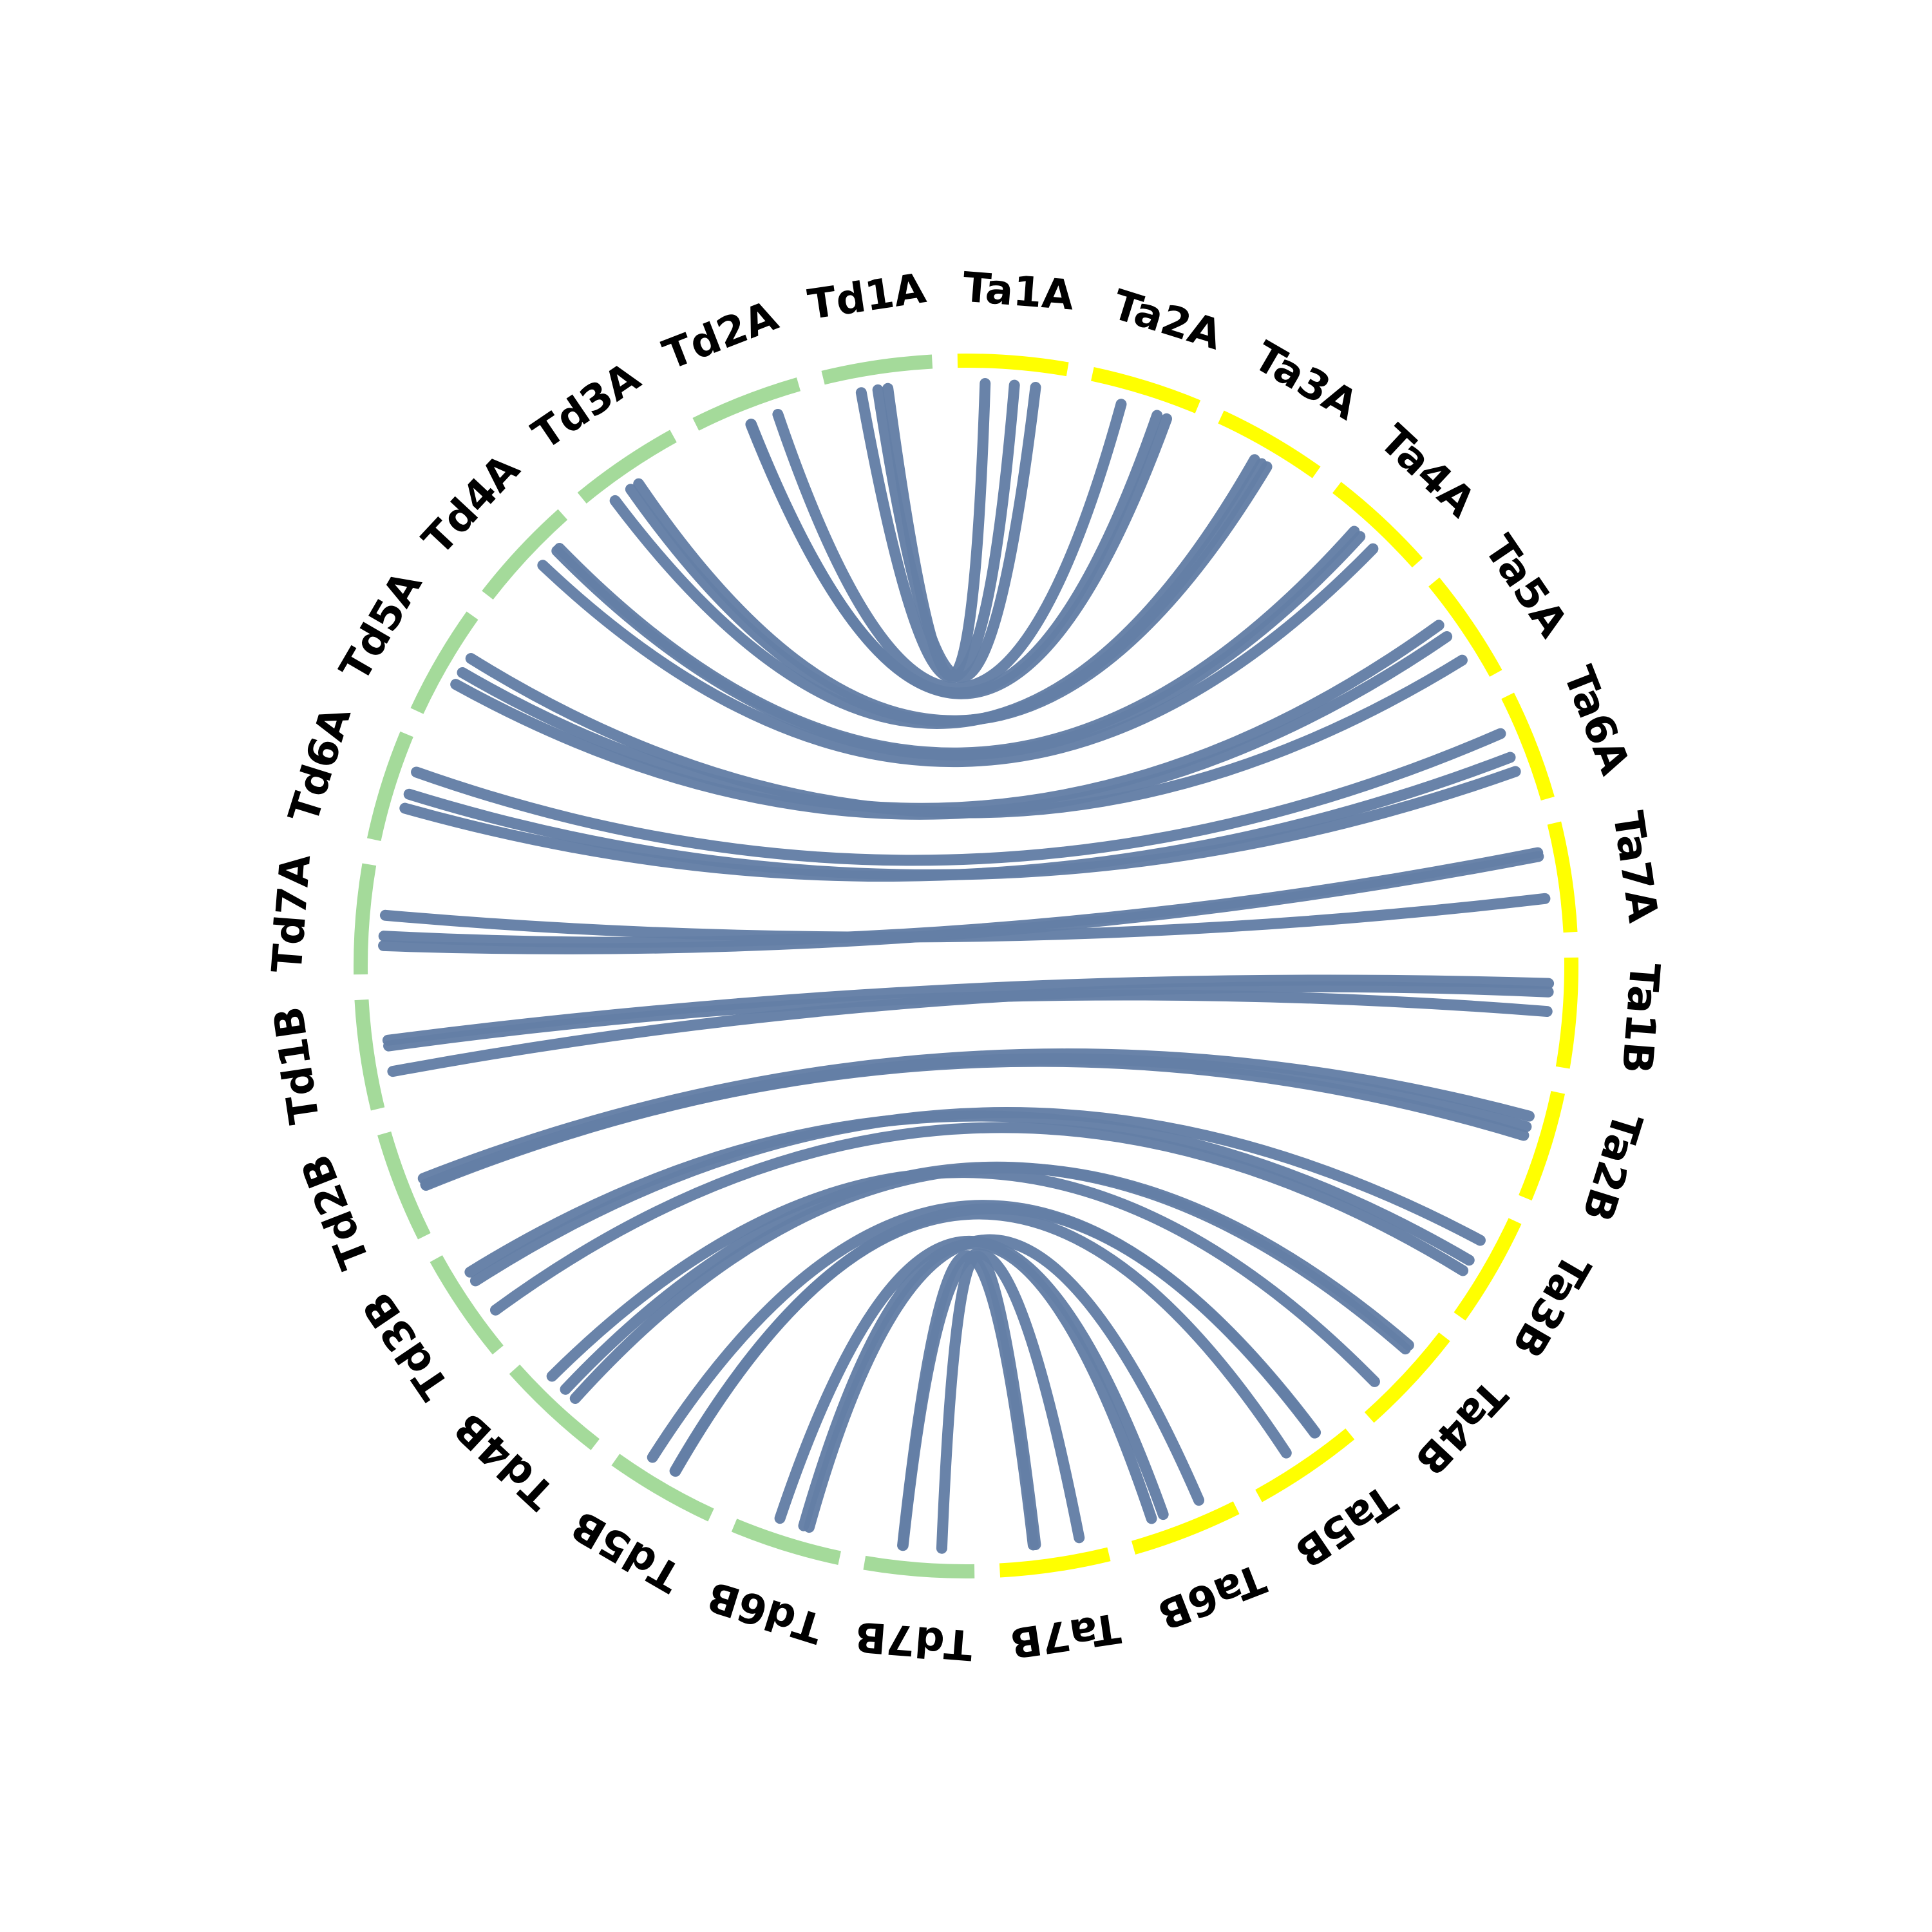  I want to click on label-Ta4A: Ta4A, so click(1427, 471).